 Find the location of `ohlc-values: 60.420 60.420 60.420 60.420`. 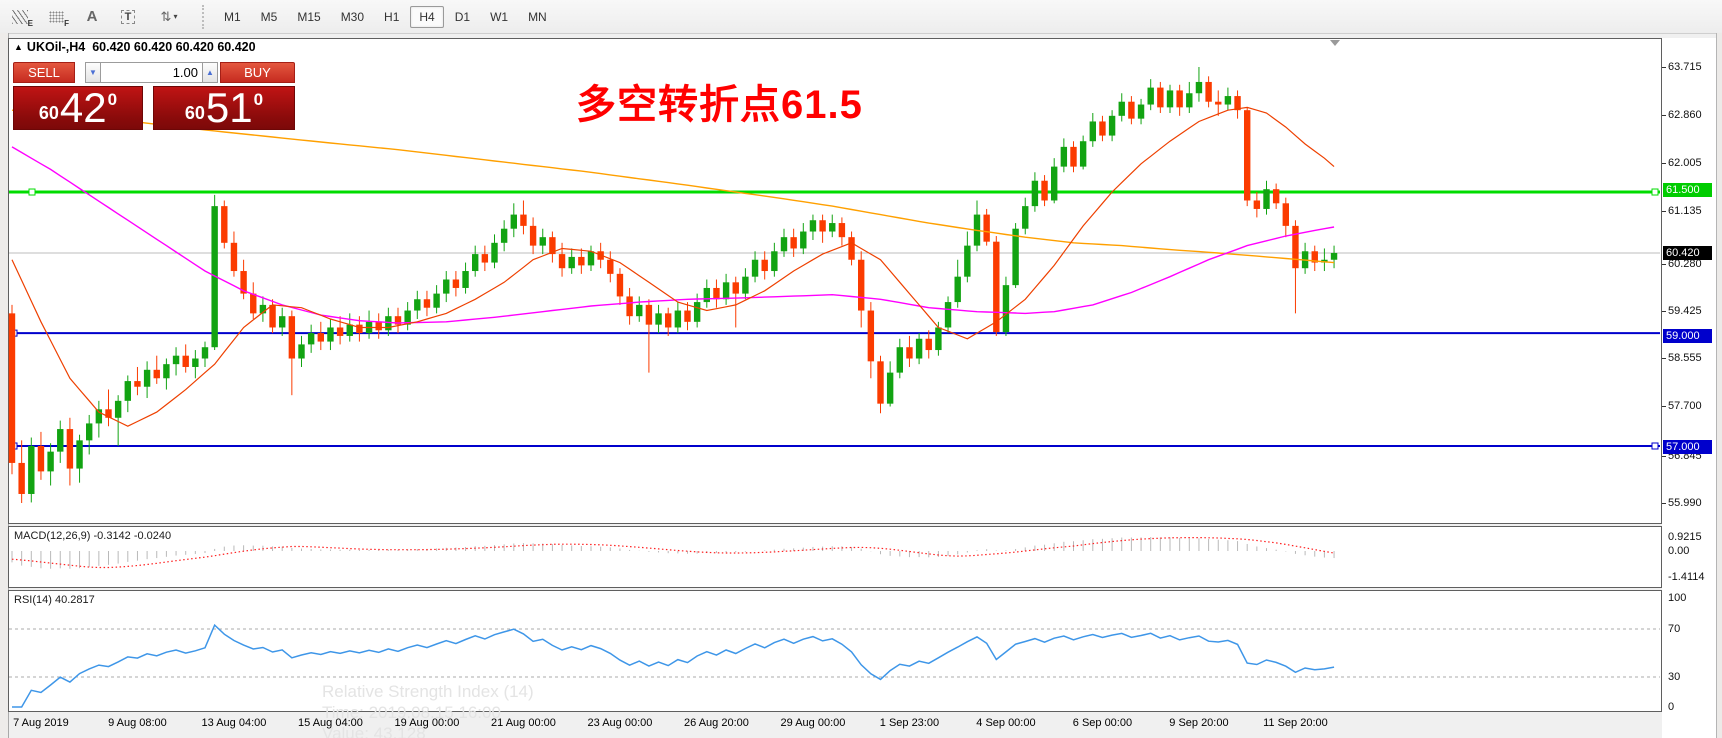

ohlc-values: 60.420 60.420 60.420 60.420 is located at coordinates (174, 47).